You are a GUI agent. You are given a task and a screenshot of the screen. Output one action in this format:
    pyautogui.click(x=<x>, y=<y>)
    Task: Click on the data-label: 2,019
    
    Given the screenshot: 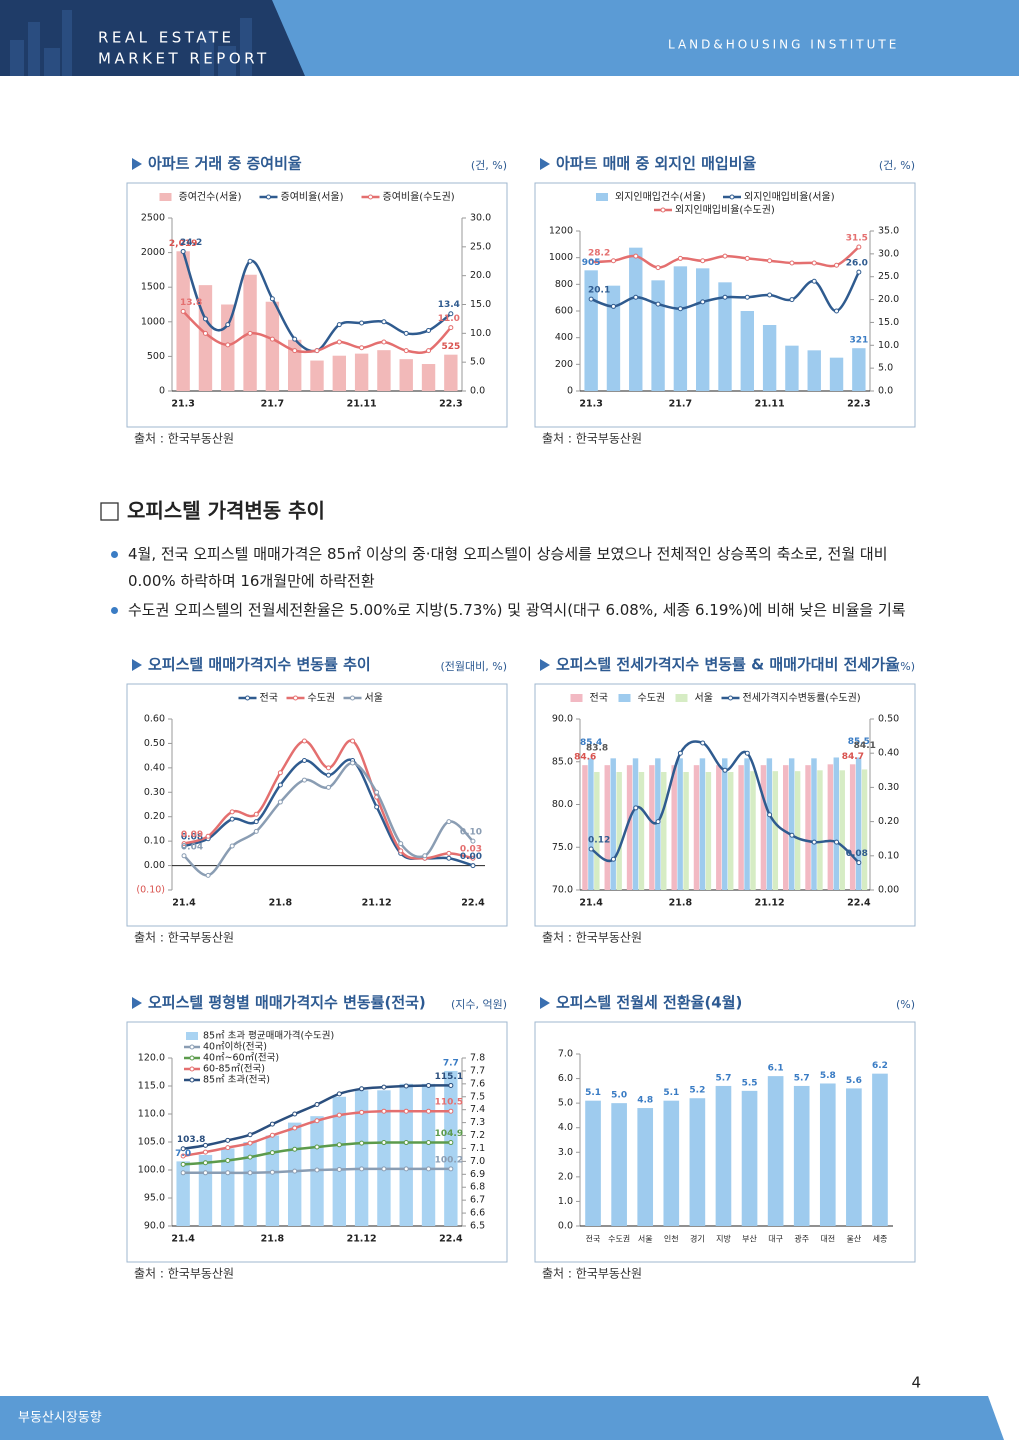 What is the action you would take?
    pyautogui.click(x=183, y=244)
    